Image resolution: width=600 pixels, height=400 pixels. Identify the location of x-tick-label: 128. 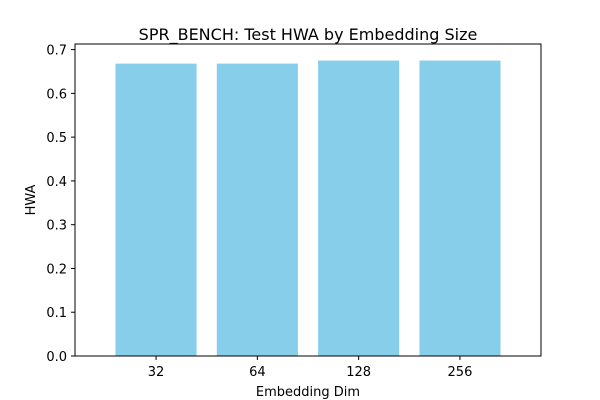
(358, 372).